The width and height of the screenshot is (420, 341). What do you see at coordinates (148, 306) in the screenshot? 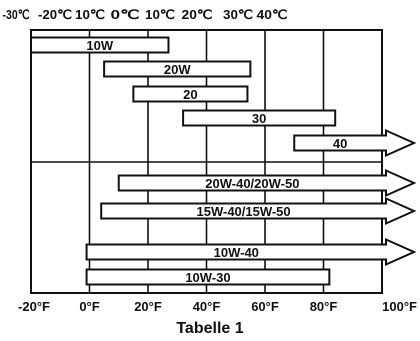
I see `fahrenheit-tick-label: 20°F` at bounding box center [148, 306].